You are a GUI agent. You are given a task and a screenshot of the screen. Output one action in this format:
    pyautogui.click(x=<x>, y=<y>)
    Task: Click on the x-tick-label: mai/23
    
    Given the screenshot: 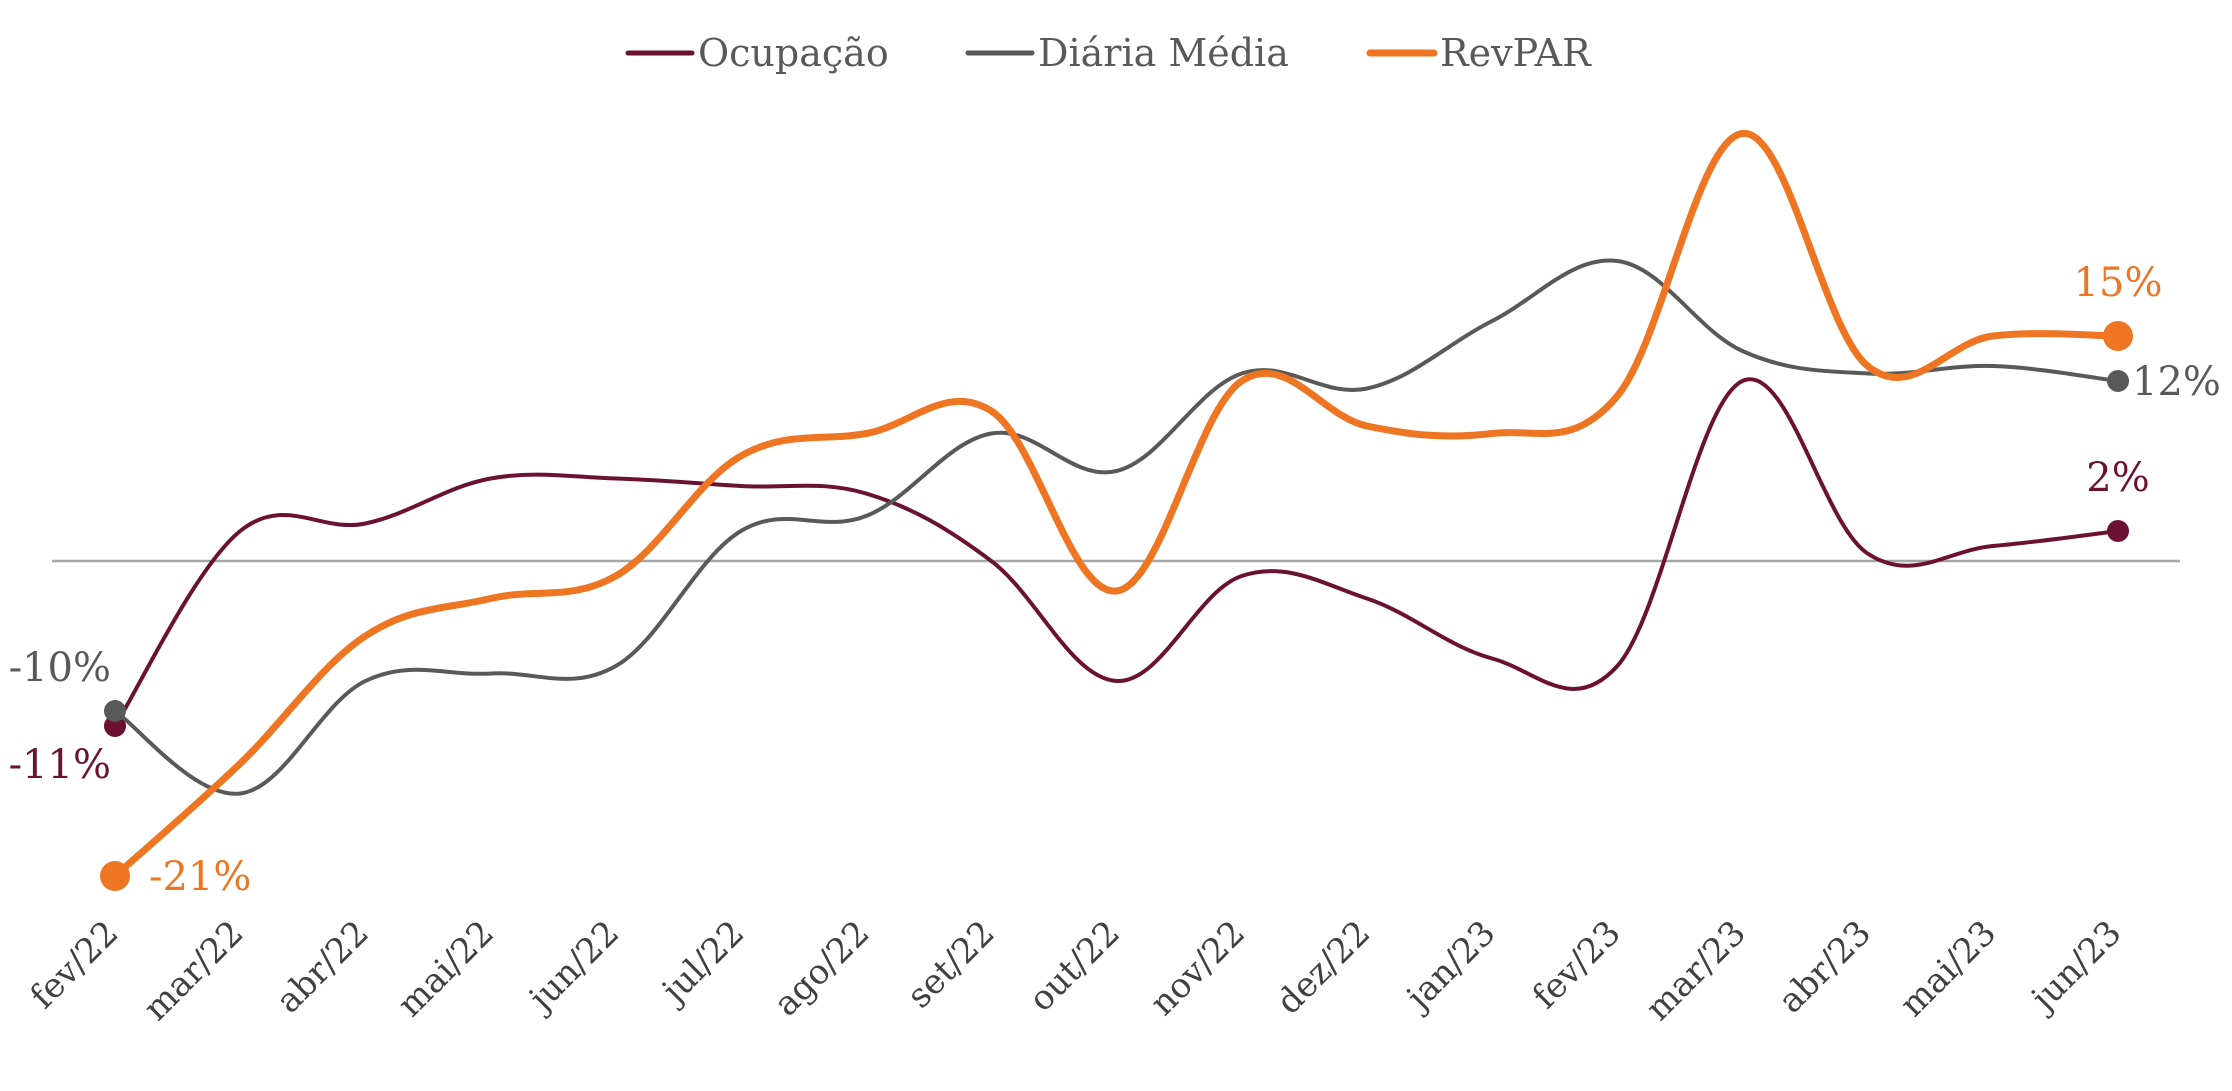 What is the action you would take?
    pyautogui.click(x=1948, y=969)
    